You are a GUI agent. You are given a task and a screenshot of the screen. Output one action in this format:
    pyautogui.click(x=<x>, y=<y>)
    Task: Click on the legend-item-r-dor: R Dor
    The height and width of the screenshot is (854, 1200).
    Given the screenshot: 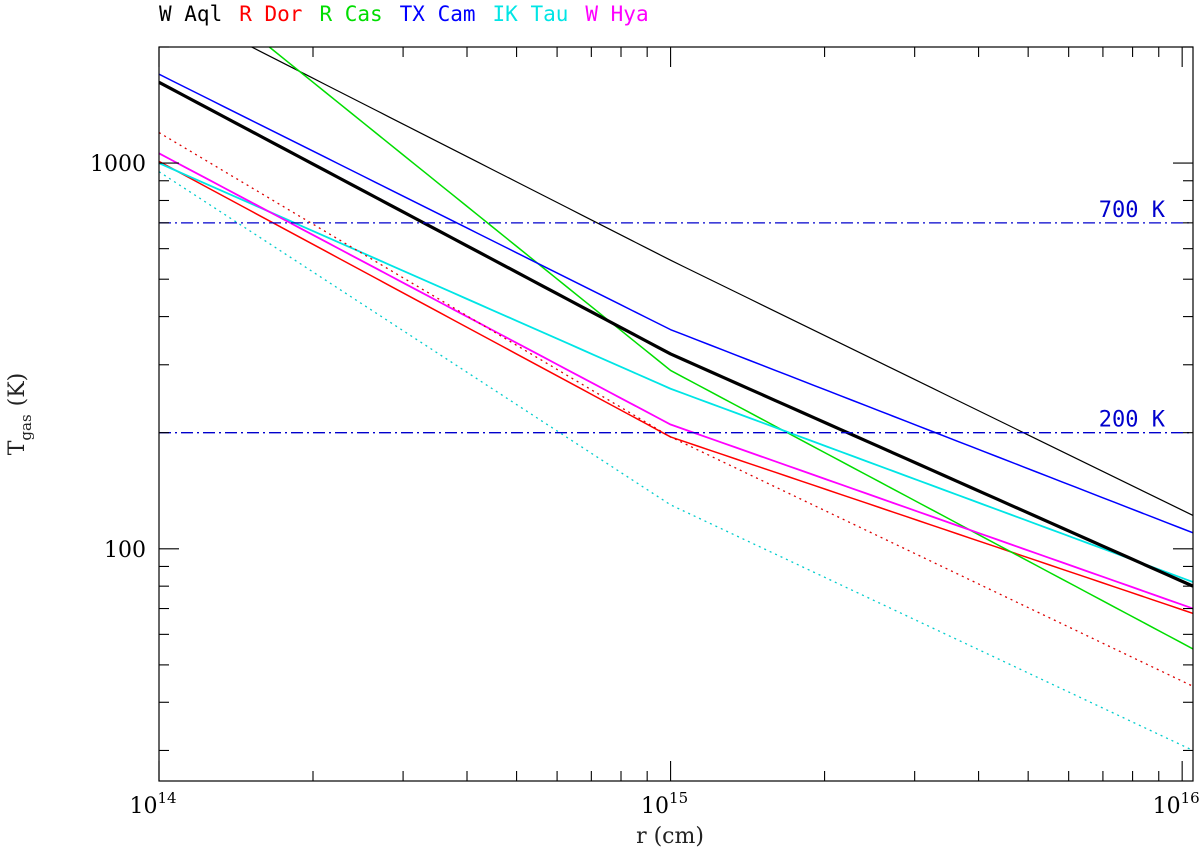 What is the action you would take?
    pyautogui.click(x=270, y=14)
    